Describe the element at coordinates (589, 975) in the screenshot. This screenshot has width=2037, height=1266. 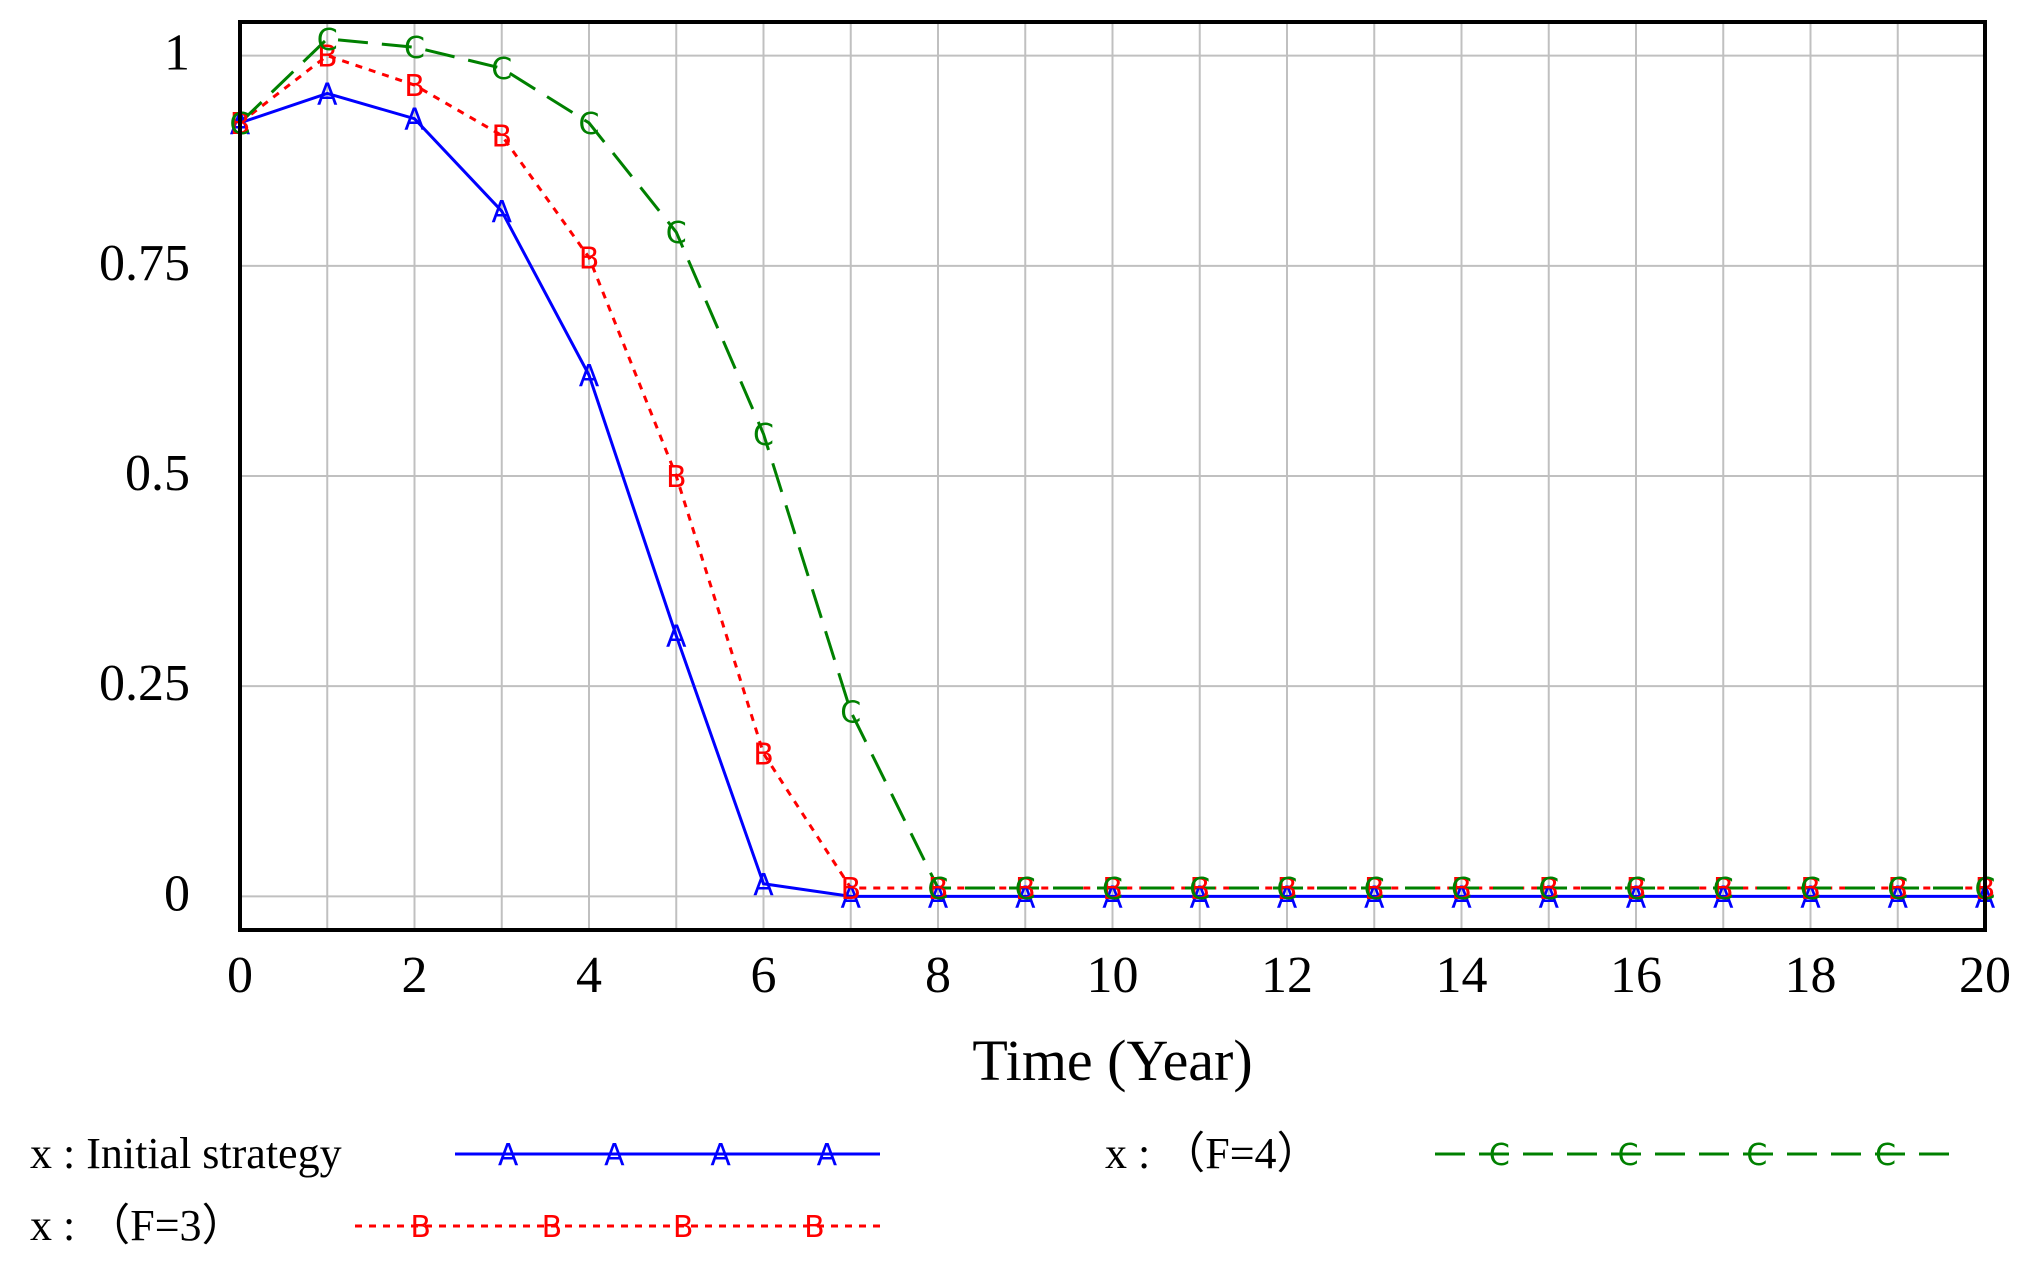
I see `x-tick-label: 4` at that location.